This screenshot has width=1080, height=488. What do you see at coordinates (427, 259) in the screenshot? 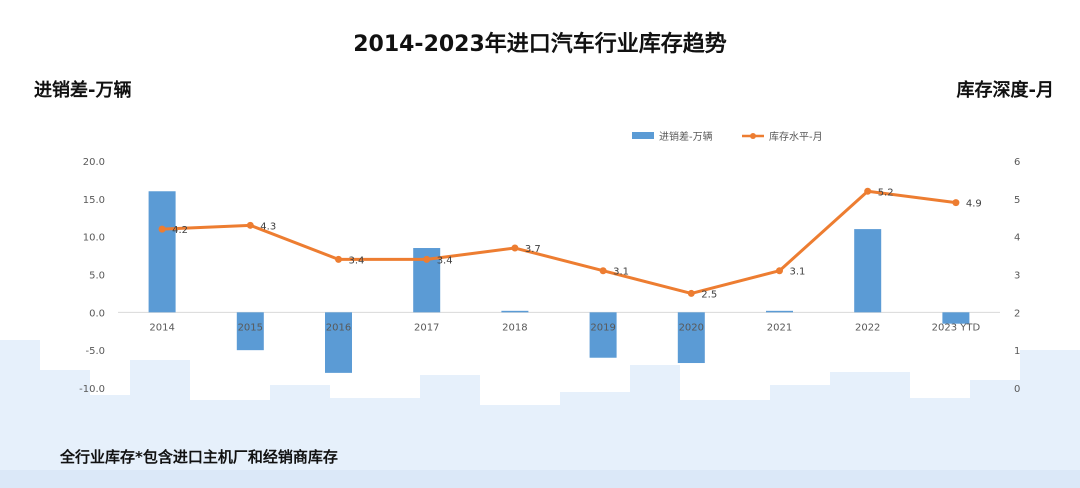
I see `line-point-2017` at bounding box center [427, 259].